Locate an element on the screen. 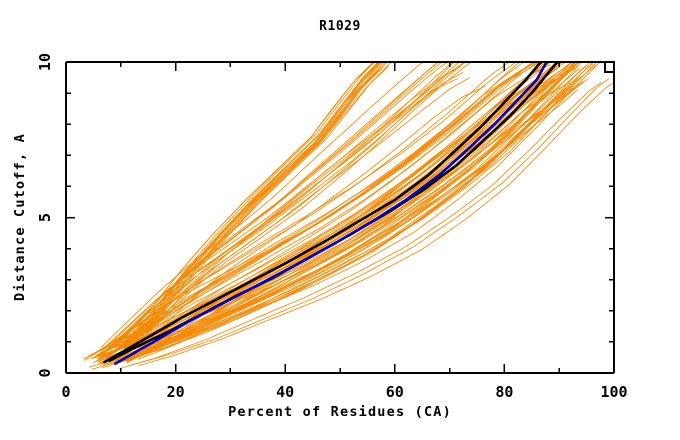  y-tick-label: 10 is located at coordinates (45, 62).